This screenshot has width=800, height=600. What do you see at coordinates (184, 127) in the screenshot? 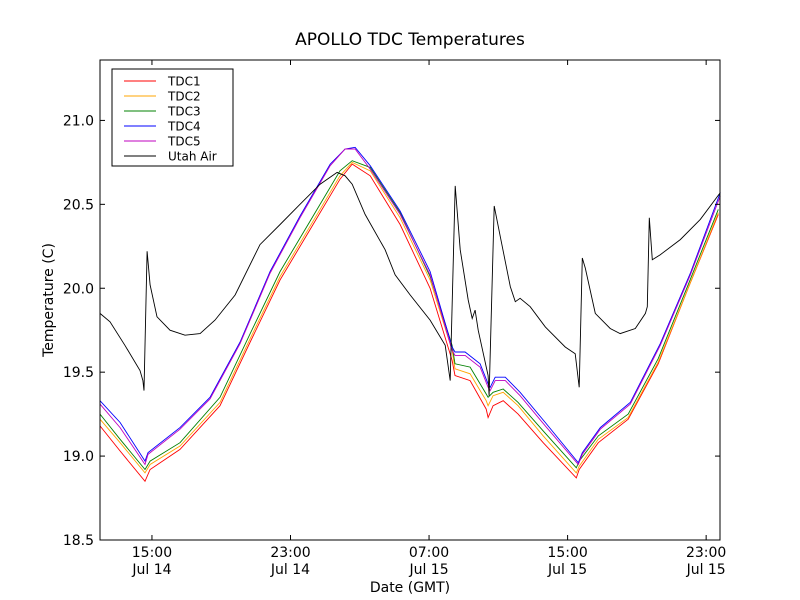
I see `legend-label: TDC4` at bounding box center [184, 127].